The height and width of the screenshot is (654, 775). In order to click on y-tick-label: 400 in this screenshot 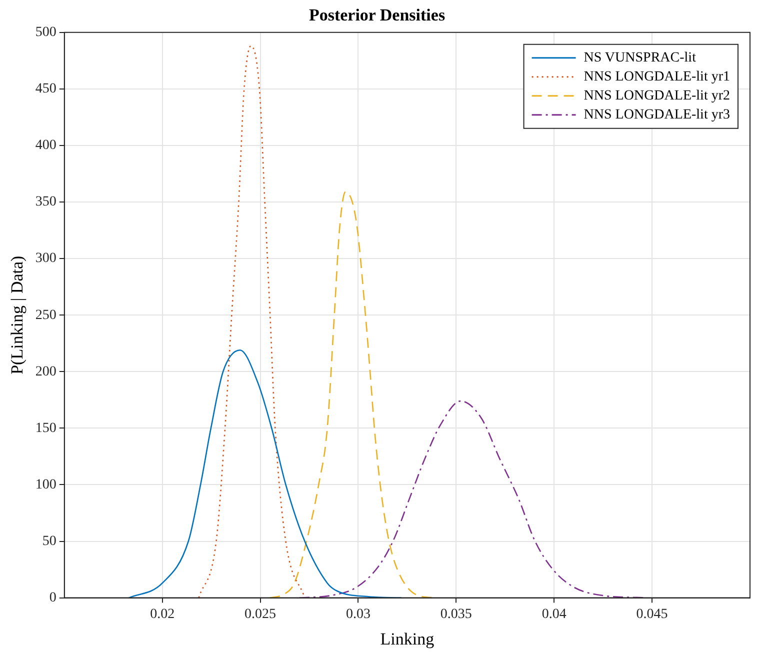, I will do `click(45, 146)`.